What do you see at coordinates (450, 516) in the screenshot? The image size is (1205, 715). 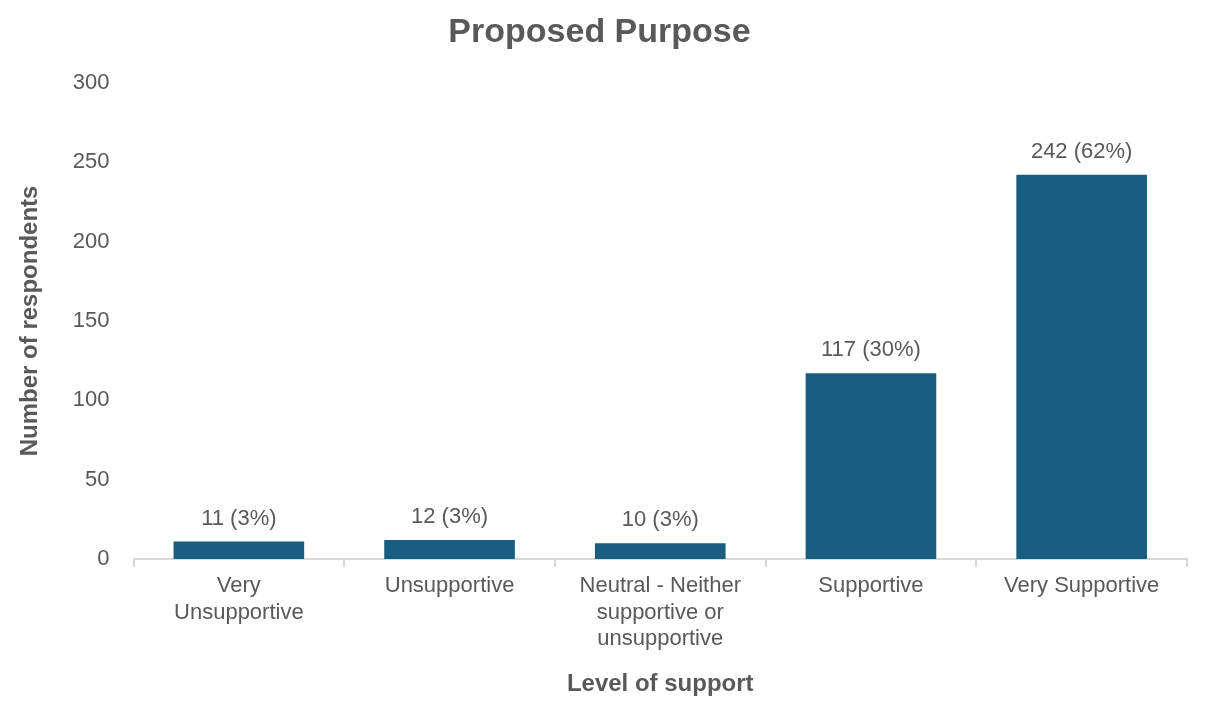 I see `data-label: 12 (3%)` at bounding box center [450, 516].